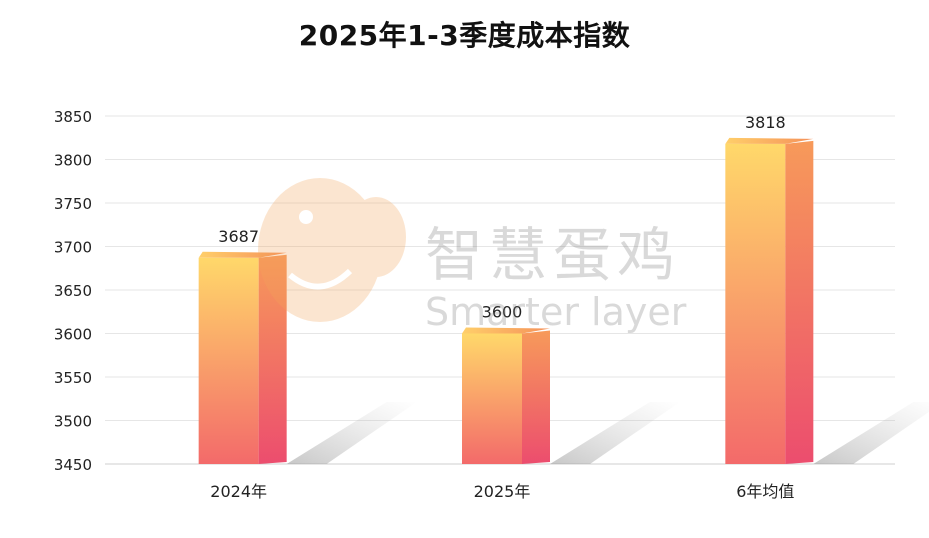 Image resolution: width=929 pixels, height=538 pixels. Describe the element at coordinates (73, 161) in the screenshot. I see `y-tick-label: 3800` at that location.